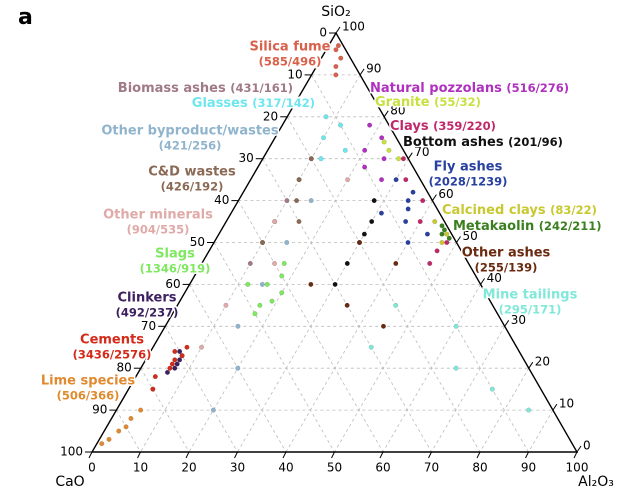 This screenshot has height=500, width=628. I want to click on legend-count: (242/211), so click(570, 226).